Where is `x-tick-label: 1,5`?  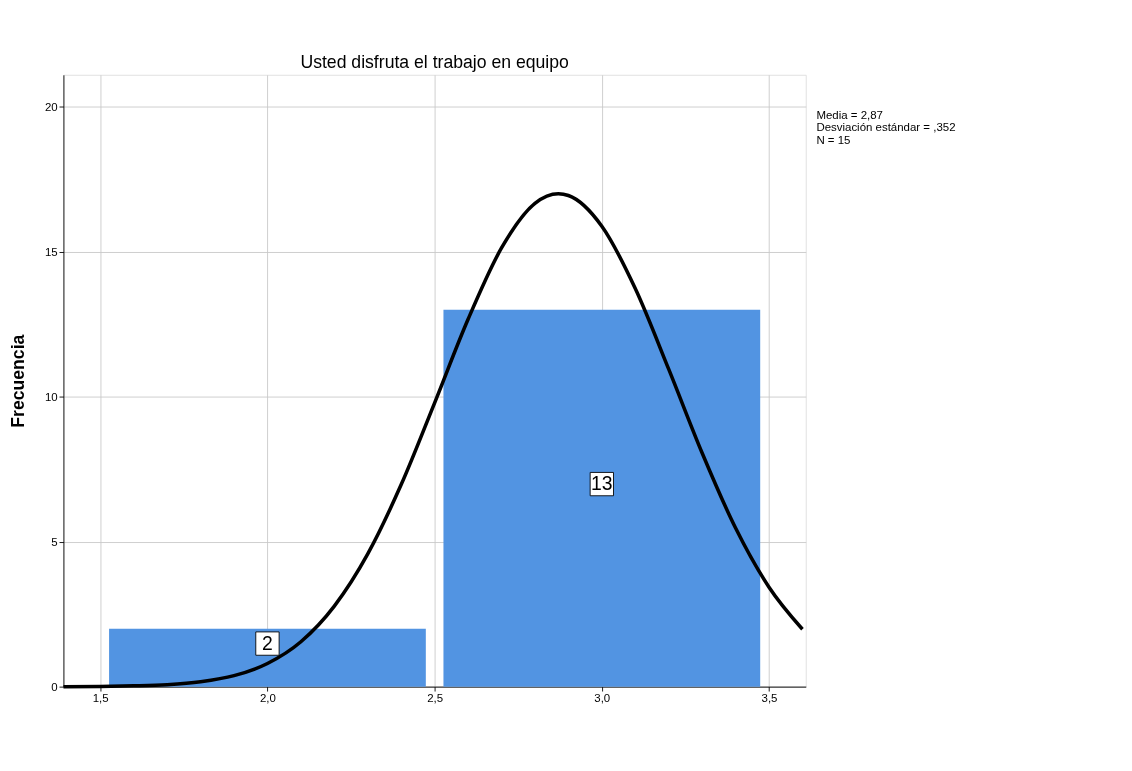
x-tick-label: 1,5 is located at coordinates (100, 698).